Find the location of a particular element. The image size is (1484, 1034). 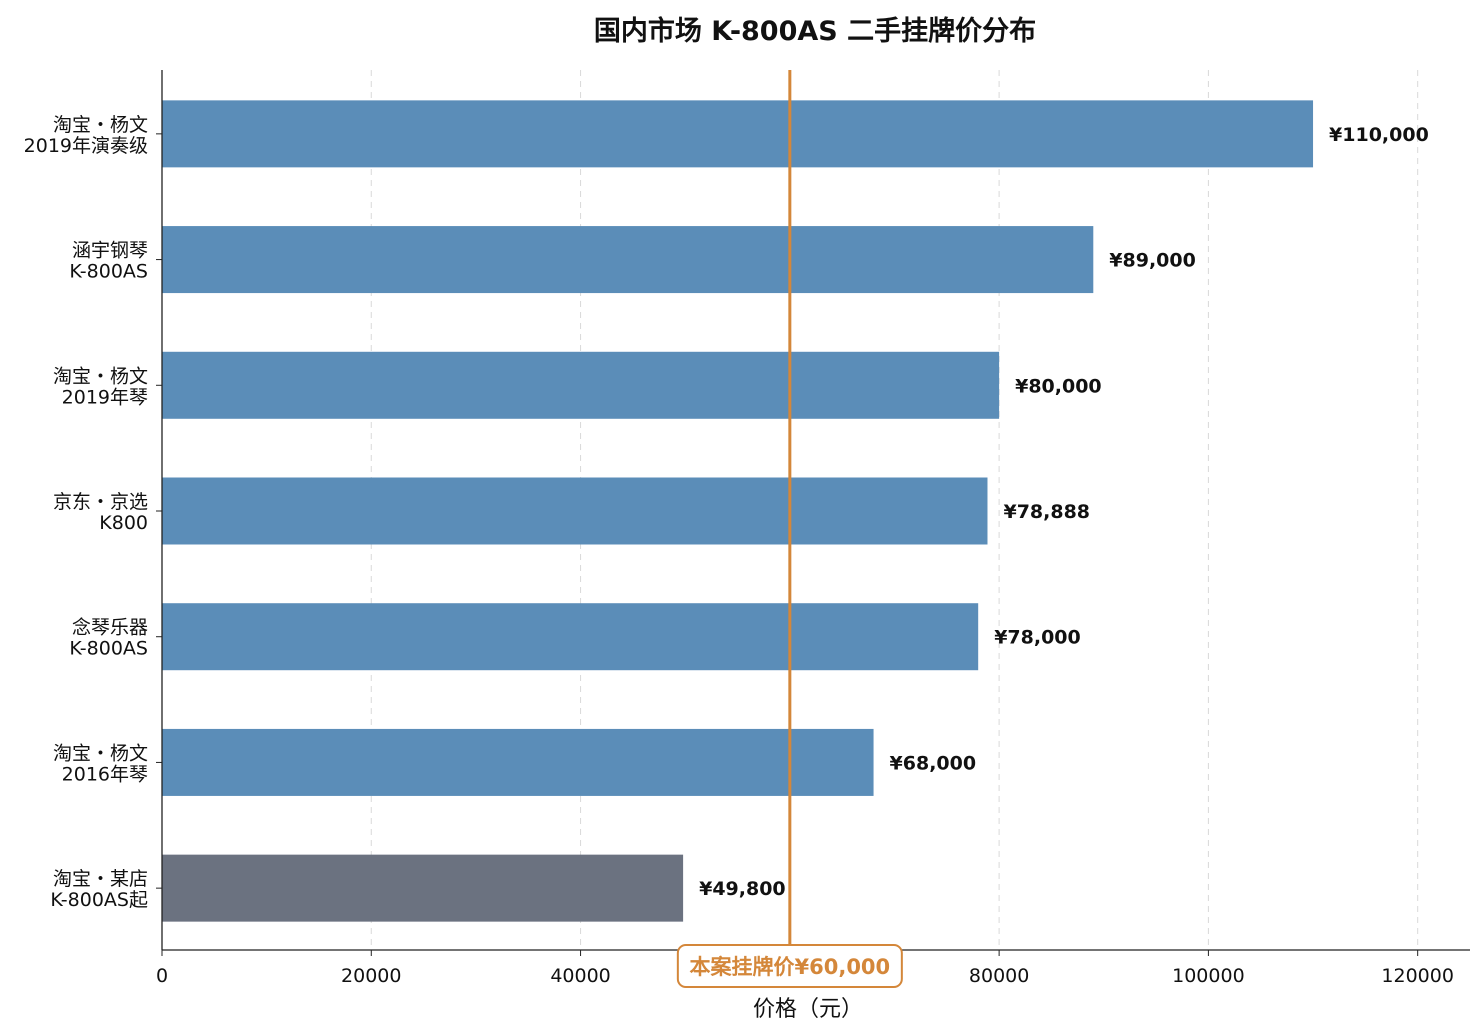

x-axis-label: 价格（元） is located at coordinates (808, 1009).